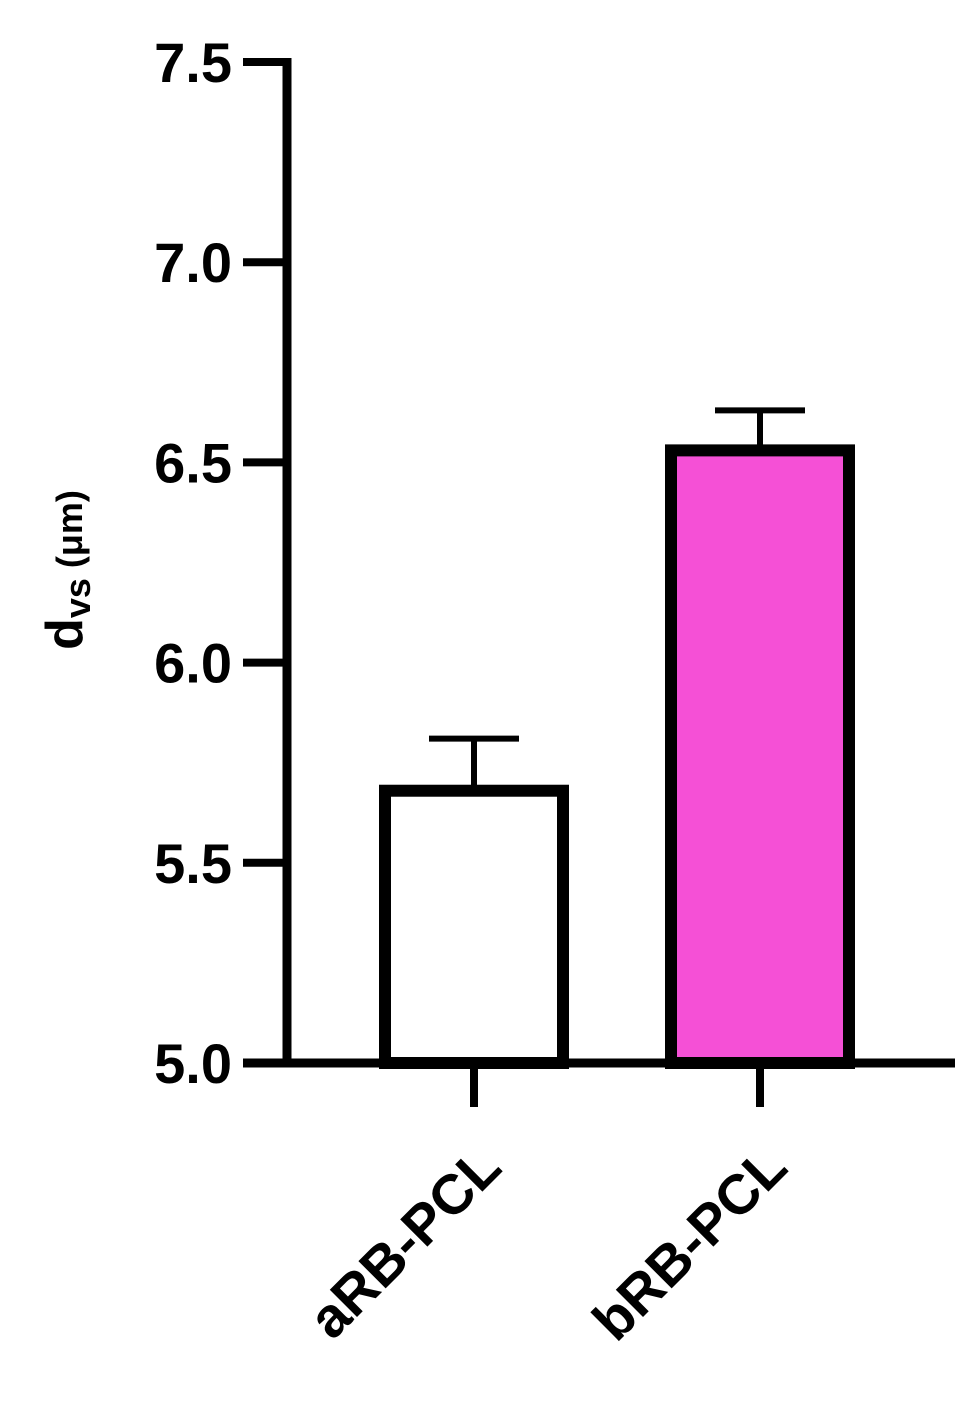  Describe the element at coordinates (404, 1242) in the screenshot. I see `x-tick-label: aRB-PCL` at that location.